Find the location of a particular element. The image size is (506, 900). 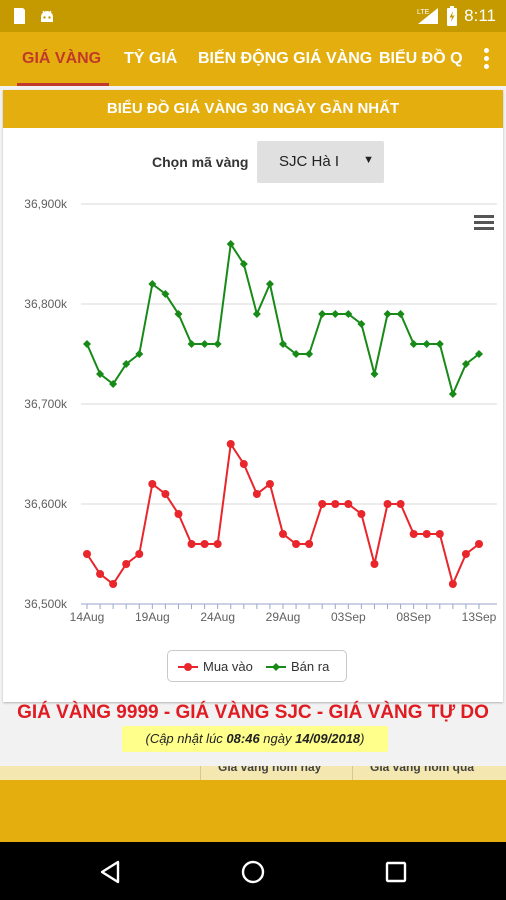

y-tick-label: 36,700k is located at coordinates (46, 404).